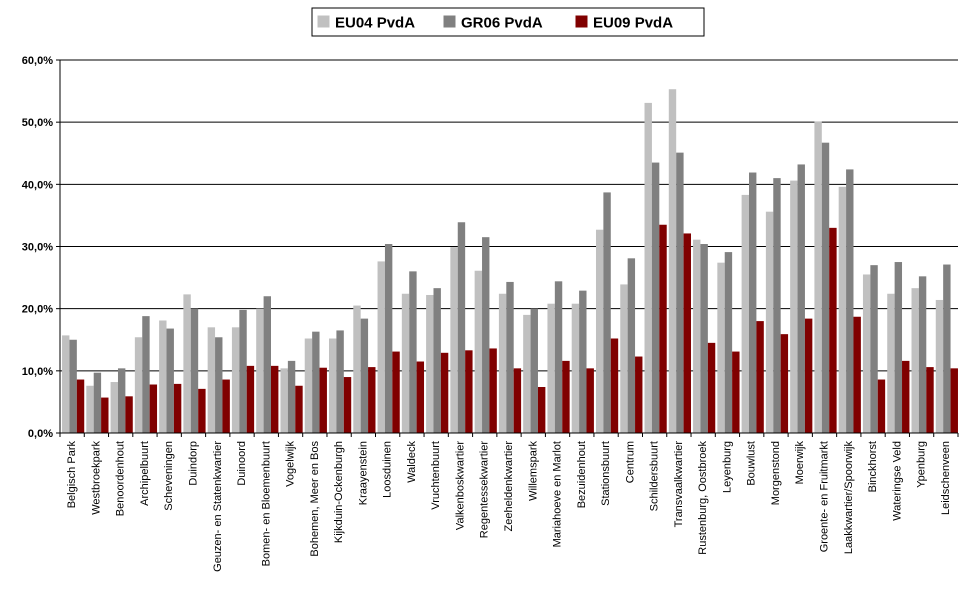 Image resolution: width=970 pixels, height=604 pixels. What do you see at coordinates (375, 23) in the screenshot?
I see `legend-label: EU04 PvdA` at bounding box center [375, 23].